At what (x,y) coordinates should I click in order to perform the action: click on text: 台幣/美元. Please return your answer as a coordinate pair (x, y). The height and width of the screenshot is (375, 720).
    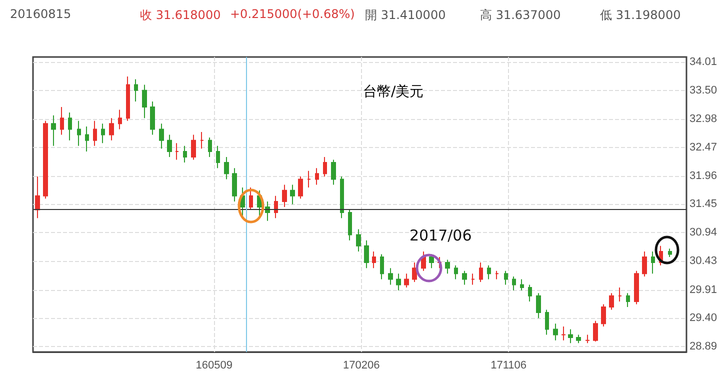
    Looking at the image, I should click on (393, 92).